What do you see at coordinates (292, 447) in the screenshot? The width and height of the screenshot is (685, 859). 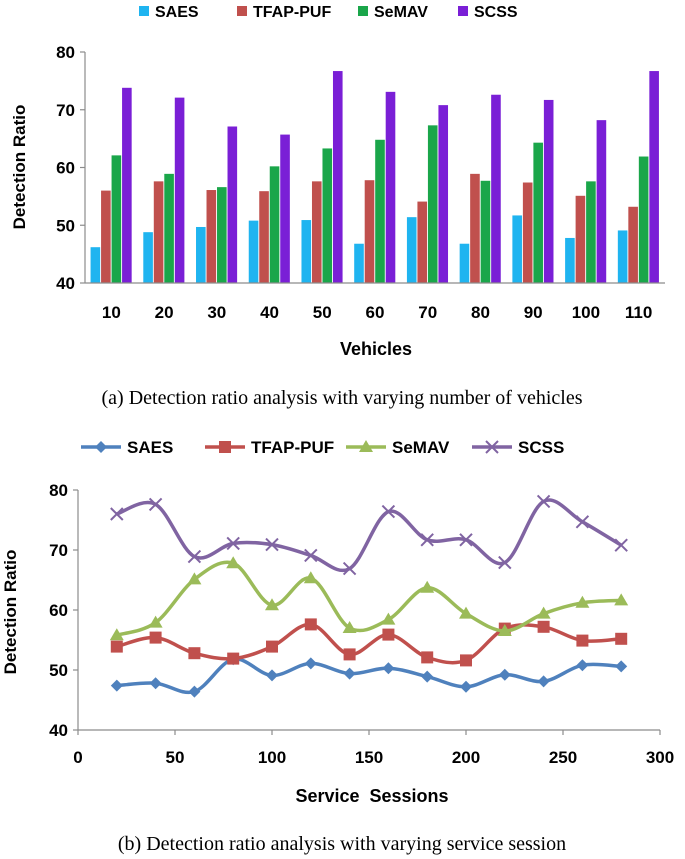 I see `line-legend-label-tfap-puf: TFAP-PUF` at bounding box center [292, 447].